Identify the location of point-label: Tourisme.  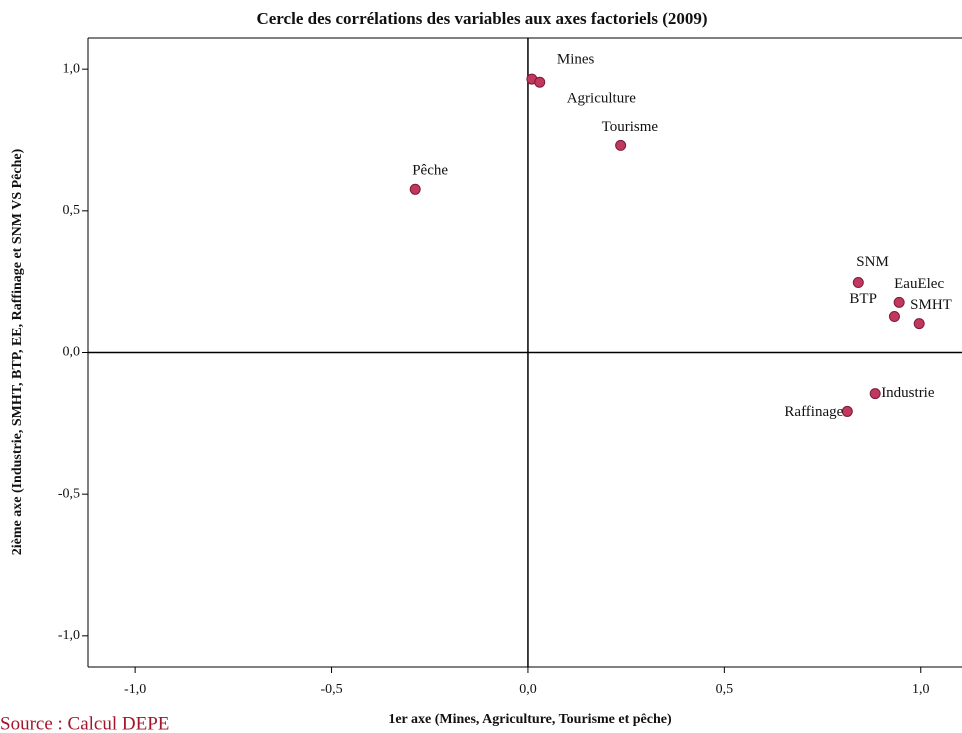
(630, 127).